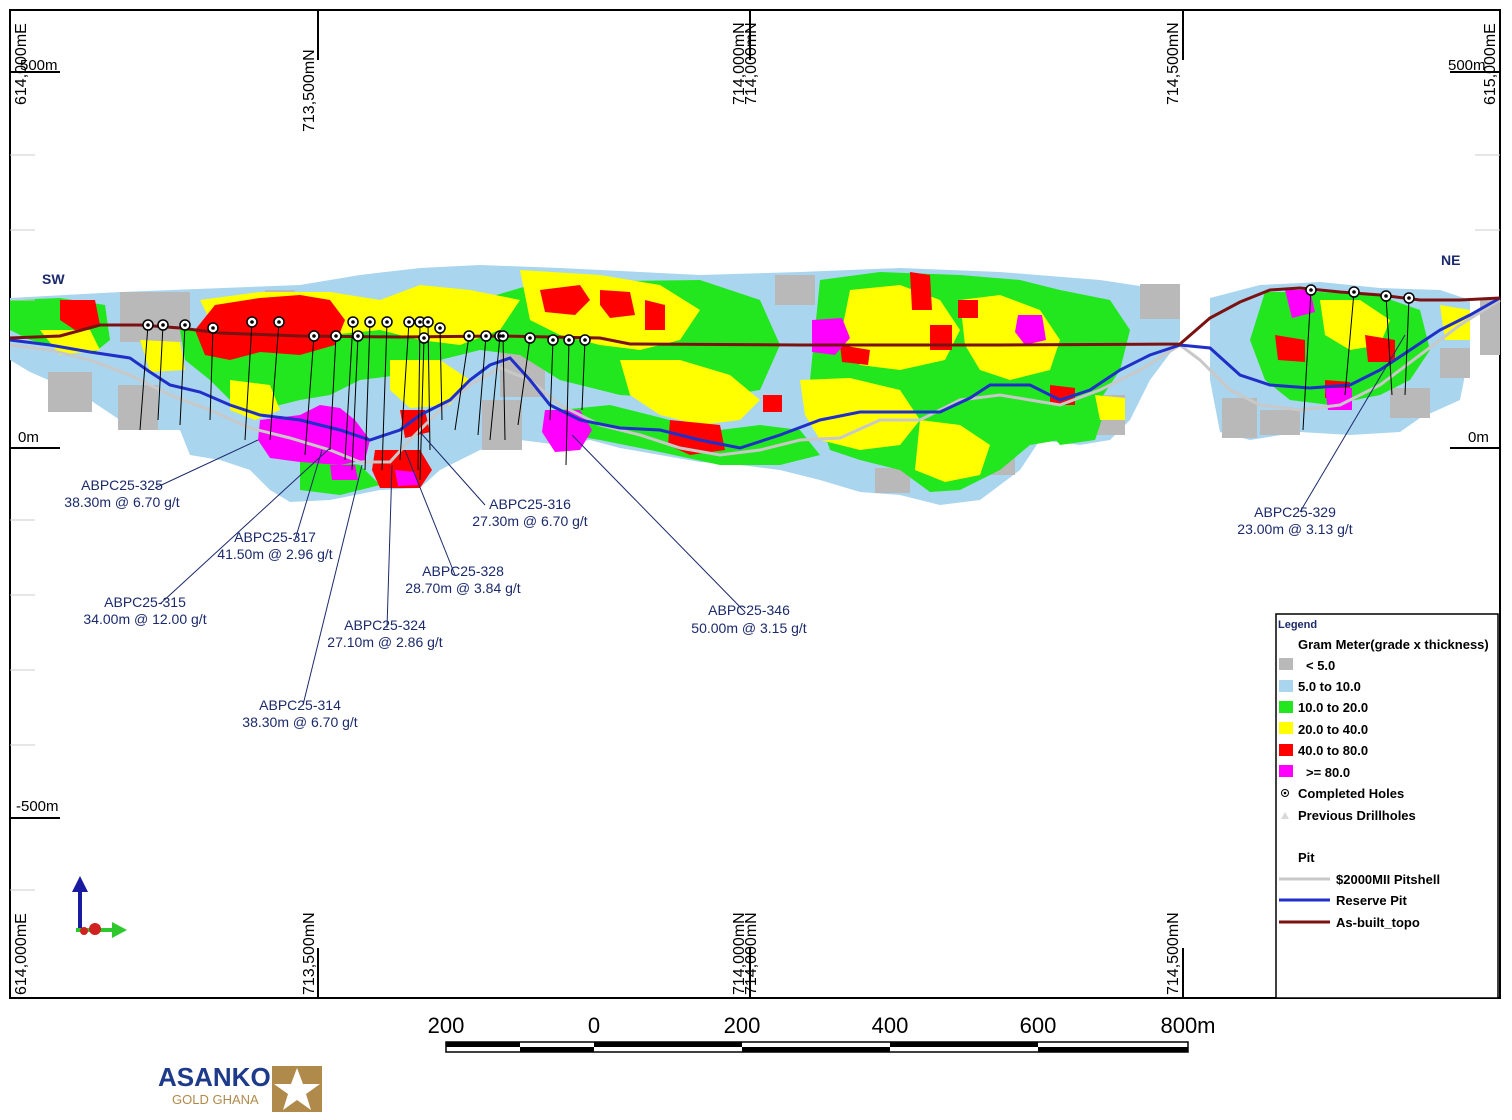 The image size is (1512, 1120). What do you see at coordinates (1333, 750) in the screenshot?
I see `legend-class-label: 40.0 to 80.0` at bounding box center [1333, 750].